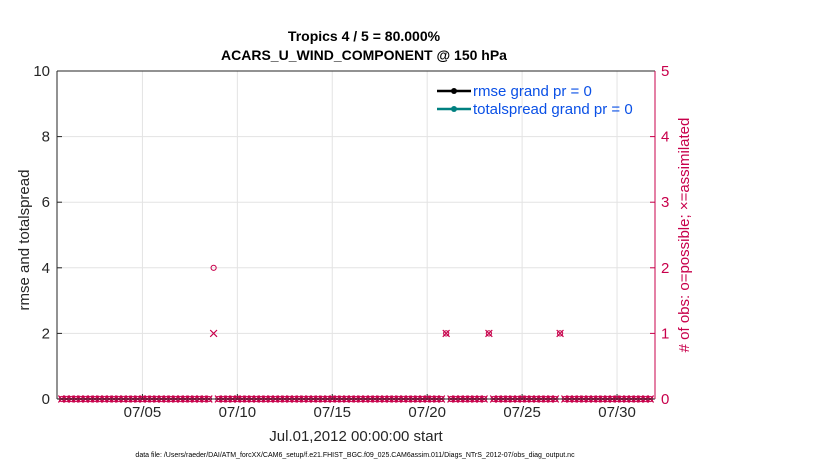 The width and height of the screenshot is (830, 470). I want to click on y-tick-label-right: 4, so click(665, 137).